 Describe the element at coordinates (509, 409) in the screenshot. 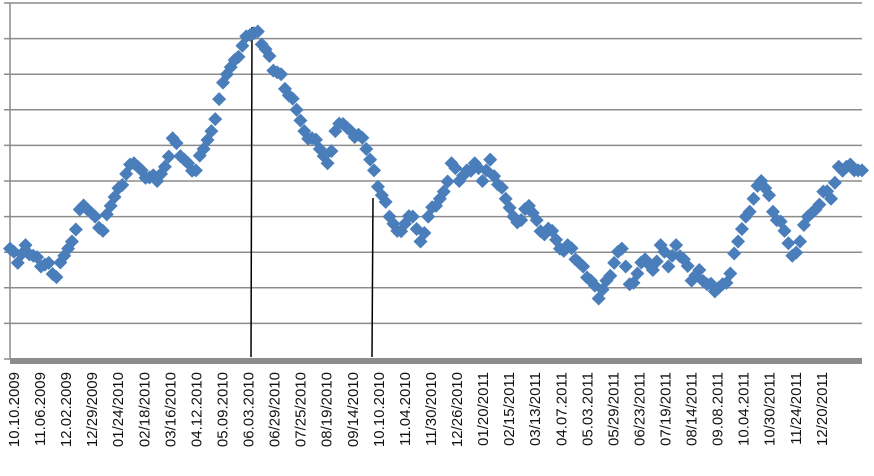

I see `x-tick-label: 02/15/2011` at that location.